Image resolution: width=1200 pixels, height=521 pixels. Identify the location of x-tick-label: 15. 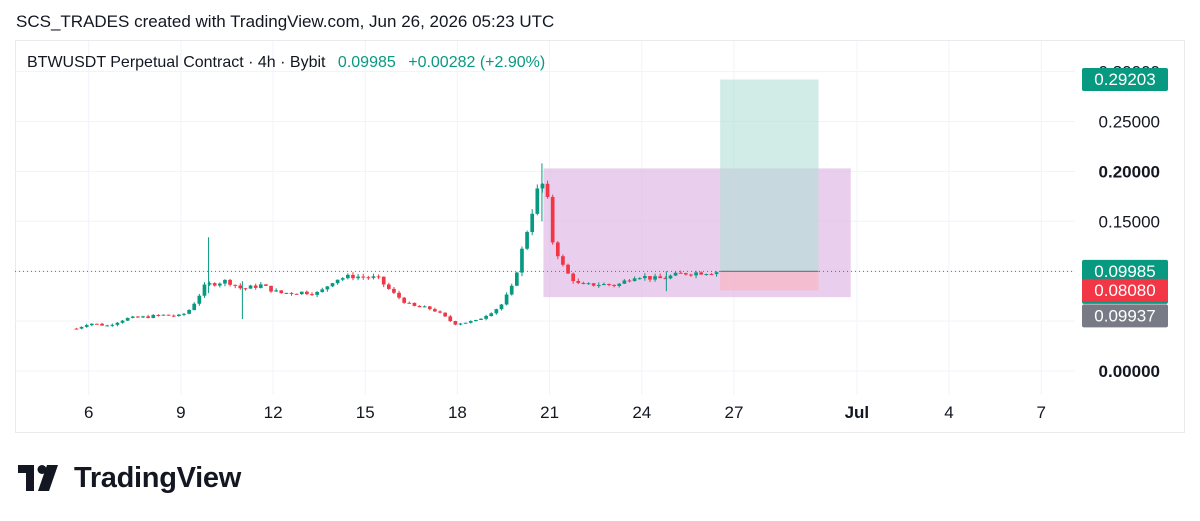
(365, 412).